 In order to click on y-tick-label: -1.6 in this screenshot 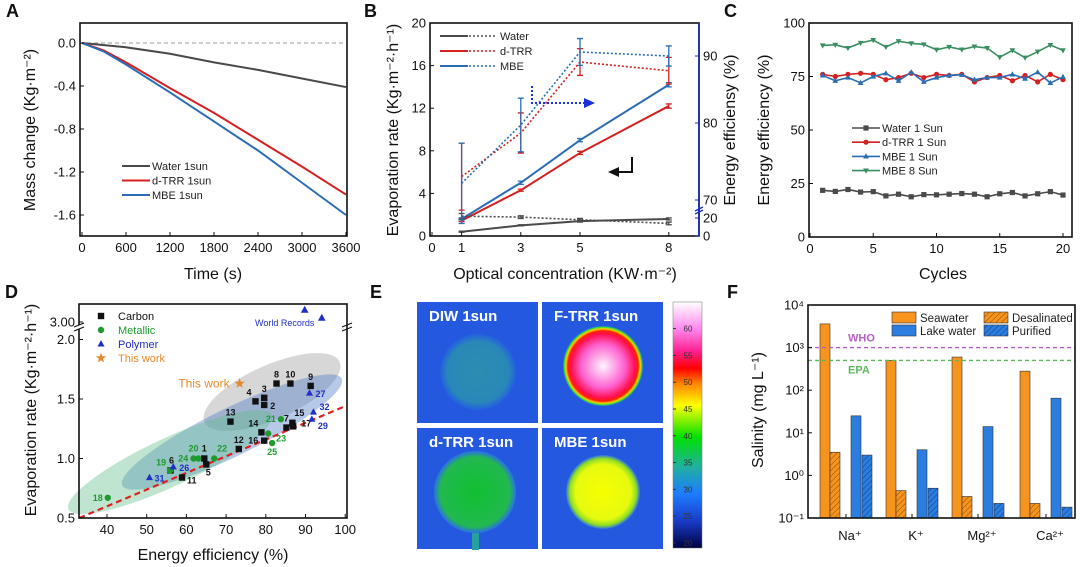, I will do `click(65, 215)`.